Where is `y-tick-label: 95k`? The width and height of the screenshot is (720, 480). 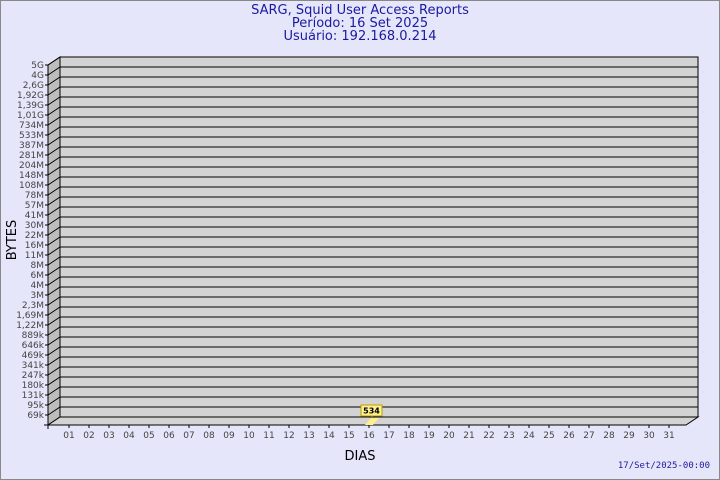
y-tick-label: 95k is located at coordinates (35, 406).